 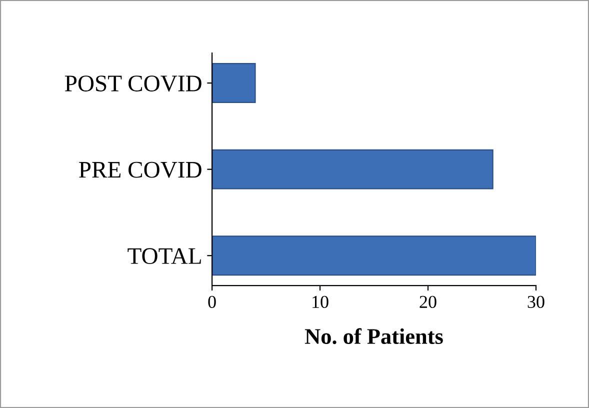 I want to click on x-tick-label: 30, so click(x=536, y=302).